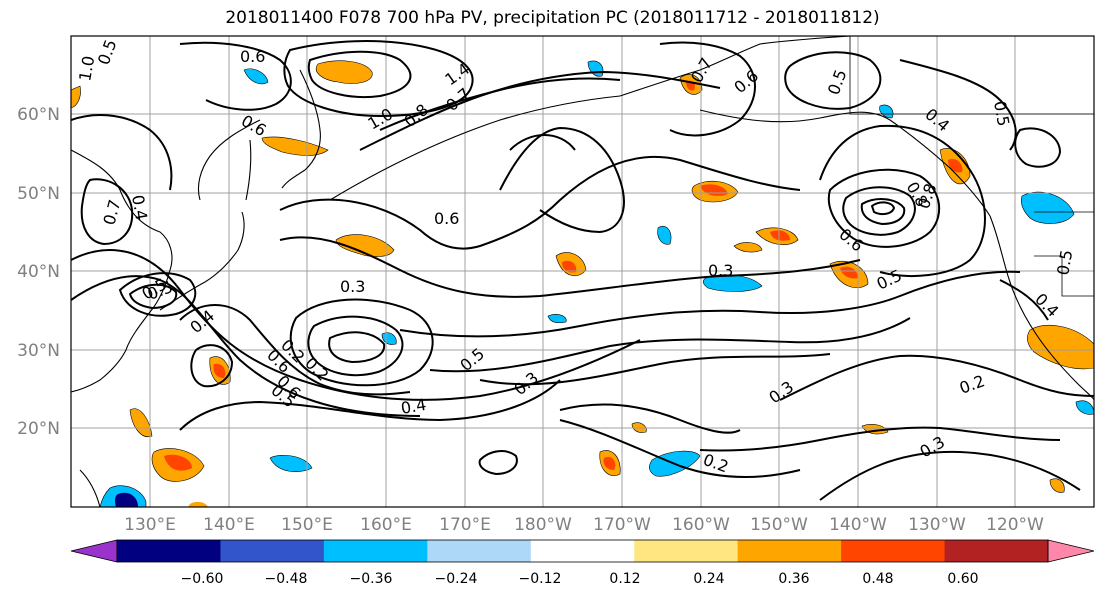 The width and height of the screenshot is (1105, 601). What do you see at coordinates (456, 579) in the screenshot?
I see `colorbar-tick-label: −0.24` at bounding box center [456, 579].